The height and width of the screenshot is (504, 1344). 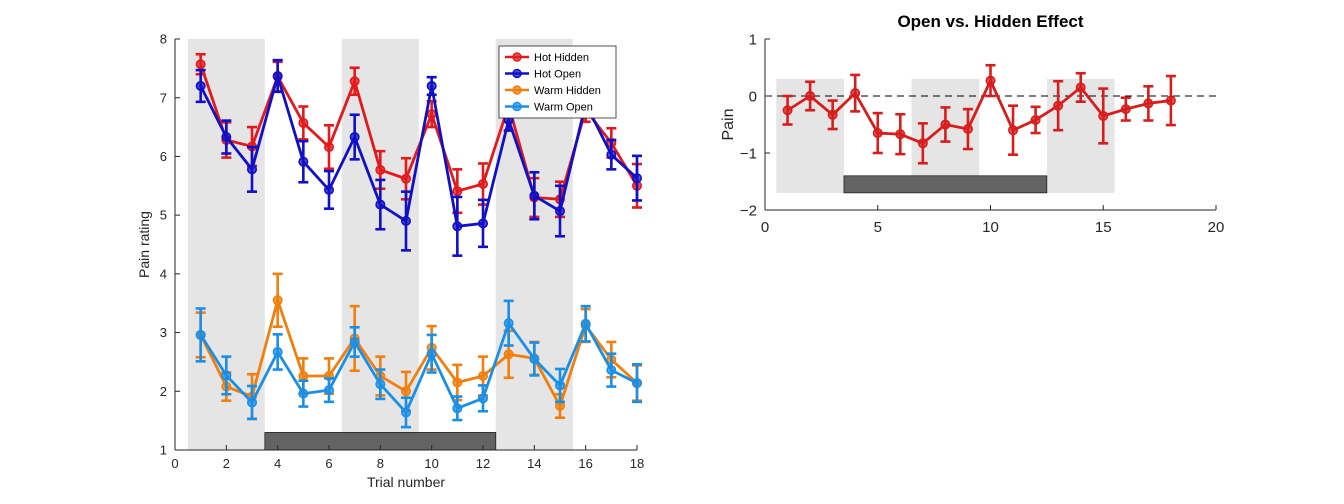 What do you see at coordinates (748, 210) in the screenshot?
I see `y-tick-label: −2` at bounding box center [748, 210].